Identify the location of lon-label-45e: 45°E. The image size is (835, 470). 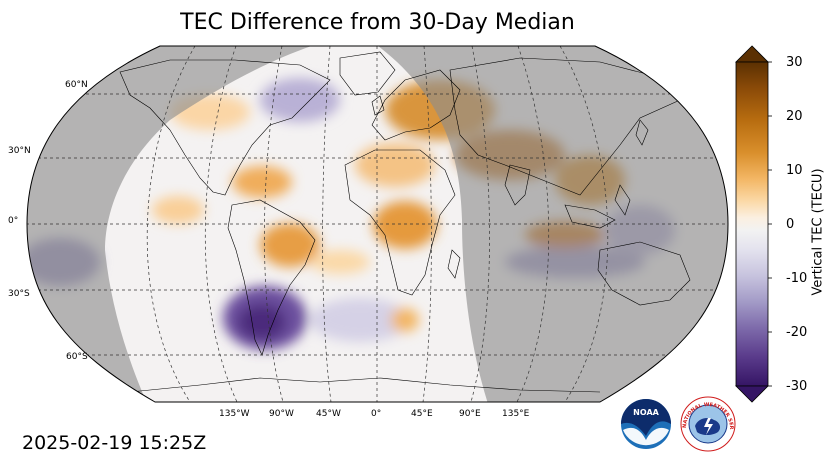
(422, 414).